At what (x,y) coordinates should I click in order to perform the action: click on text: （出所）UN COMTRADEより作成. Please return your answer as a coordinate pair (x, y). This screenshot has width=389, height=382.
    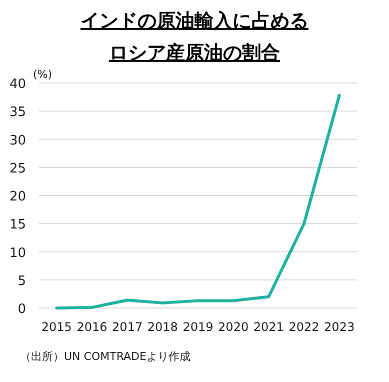
    Looking at the image, I should click on (105, 356).